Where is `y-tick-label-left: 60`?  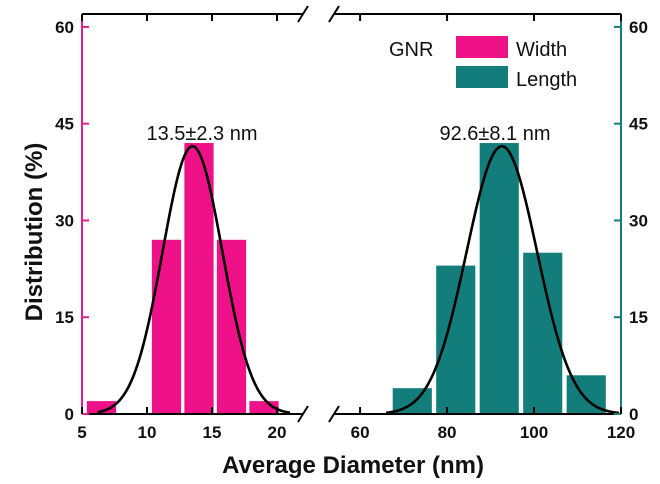
y-tick-label-left: 60 is located at coordinates (64, 27).